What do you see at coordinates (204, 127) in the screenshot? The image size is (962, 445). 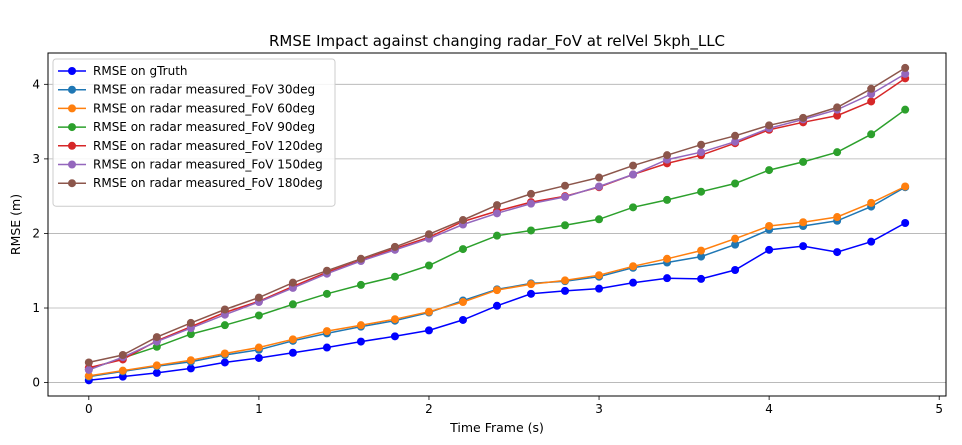 I see `legend-label: RMSE on radar measured_FoV 90deg` at bounding box center [204, 127].